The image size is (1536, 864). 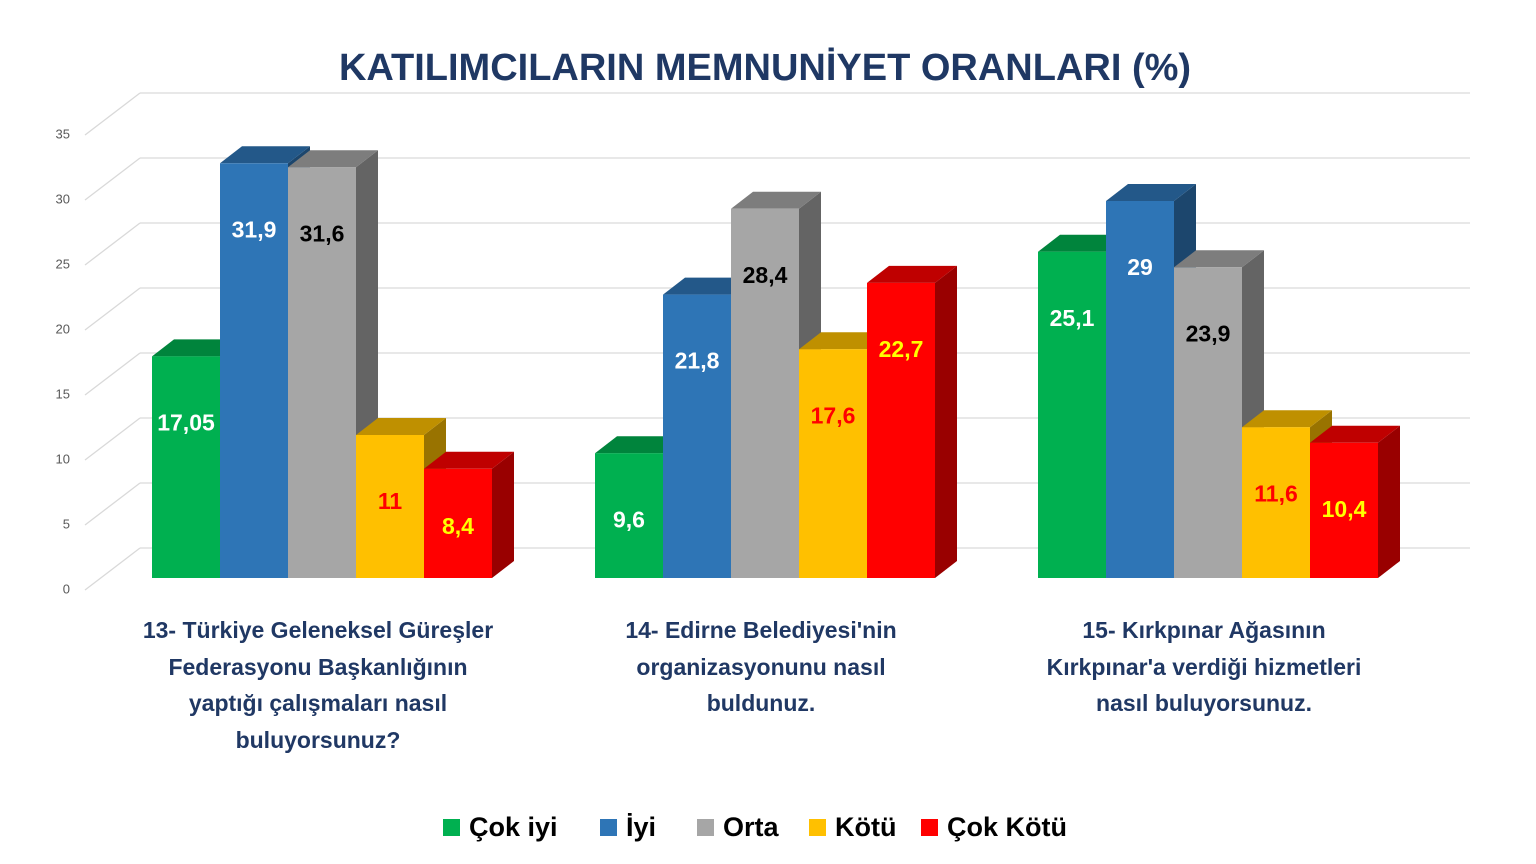 What do you see at coordinates (513, 827) in the screenshot?
I see `legend-label: Çok iyi` at bounding box center [513, 827].